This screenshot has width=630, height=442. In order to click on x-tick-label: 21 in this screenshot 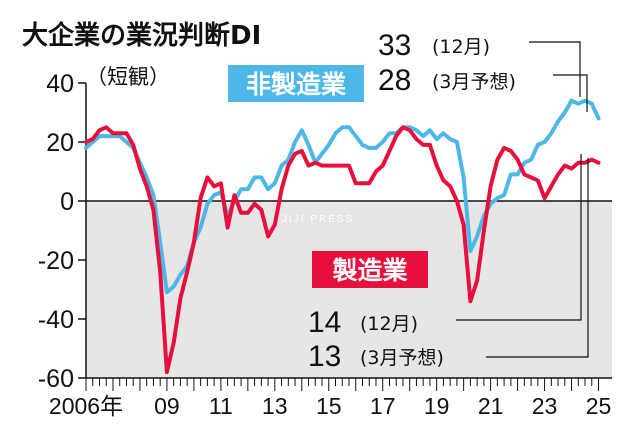, I will do `click(491, 406)`.